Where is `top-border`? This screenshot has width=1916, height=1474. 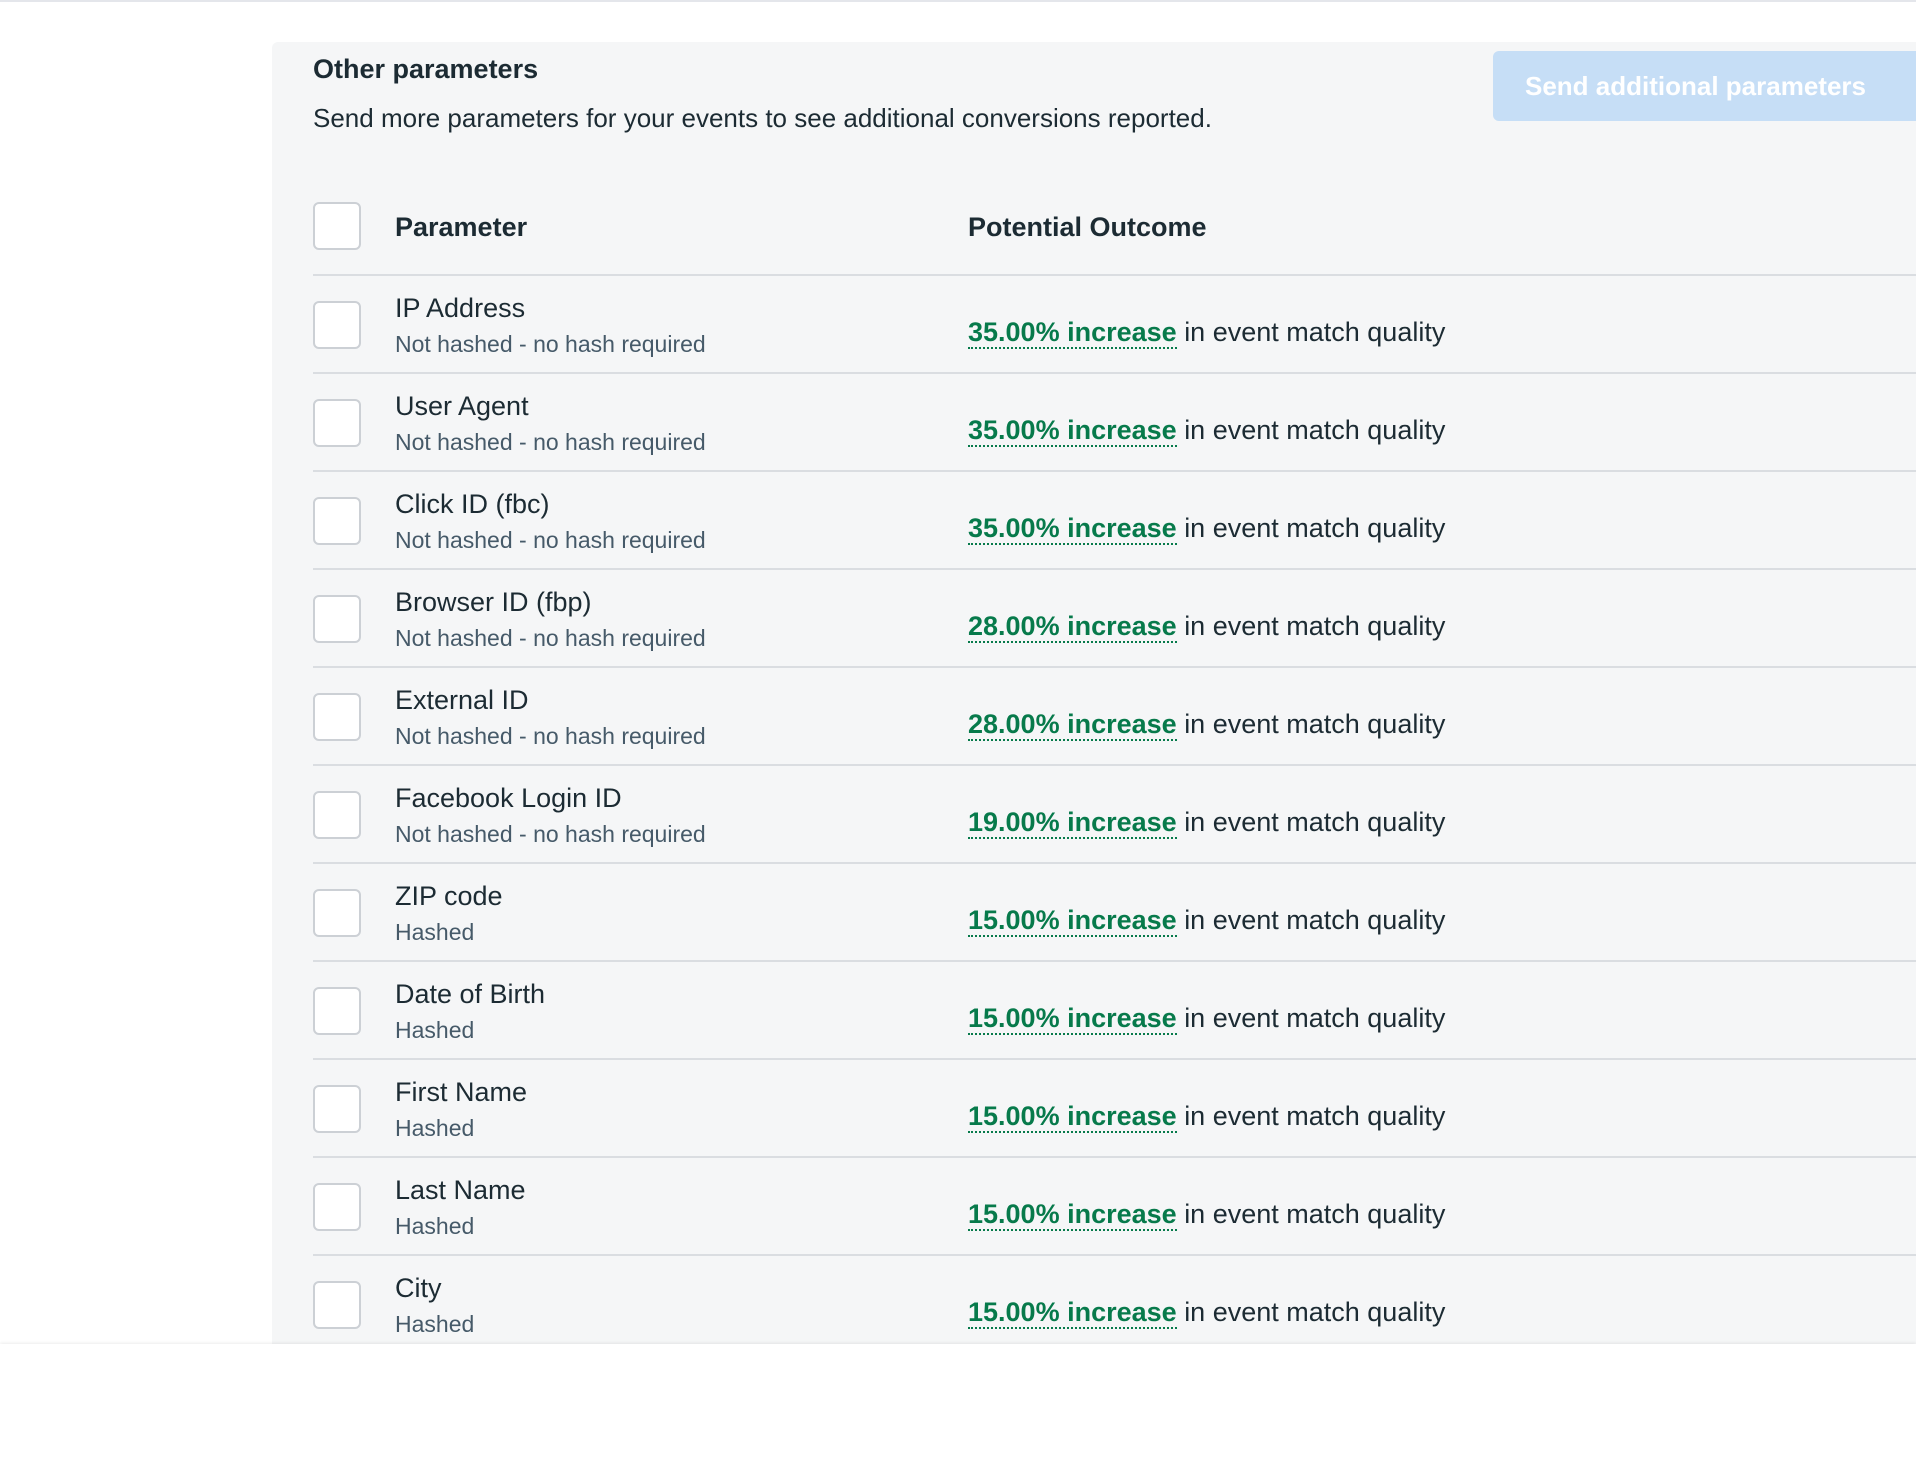
top-border is located at coordinates (958, 1).